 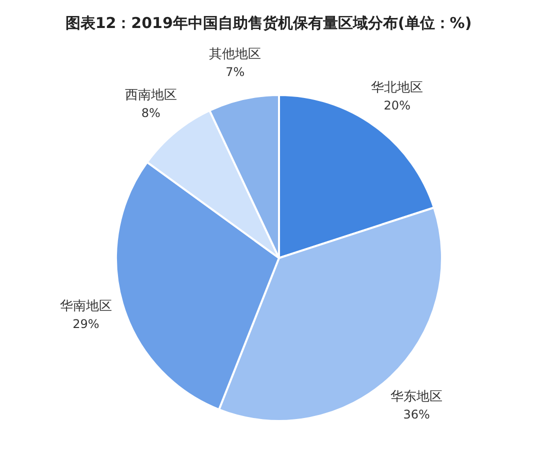 What do you see at coordinates (86, 324) in the screenshot?
I see `data-label: 29%` at bounding box center [86, 324].